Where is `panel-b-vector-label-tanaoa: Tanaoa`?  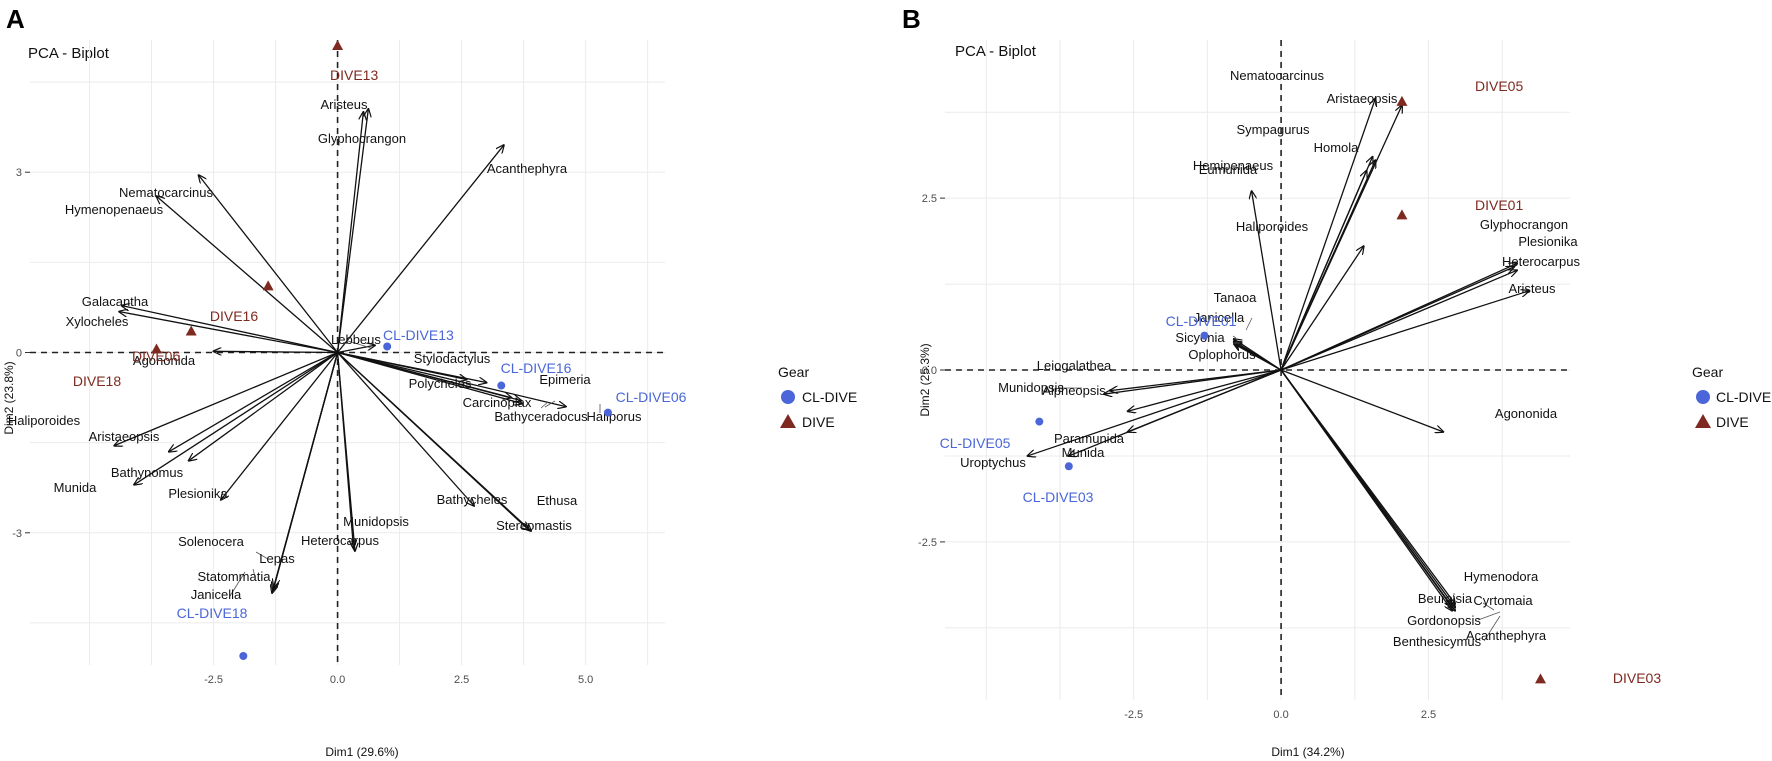 panel-b-vector-label-tanaoa: Tanaoa is located at coordinates (1235, 297).